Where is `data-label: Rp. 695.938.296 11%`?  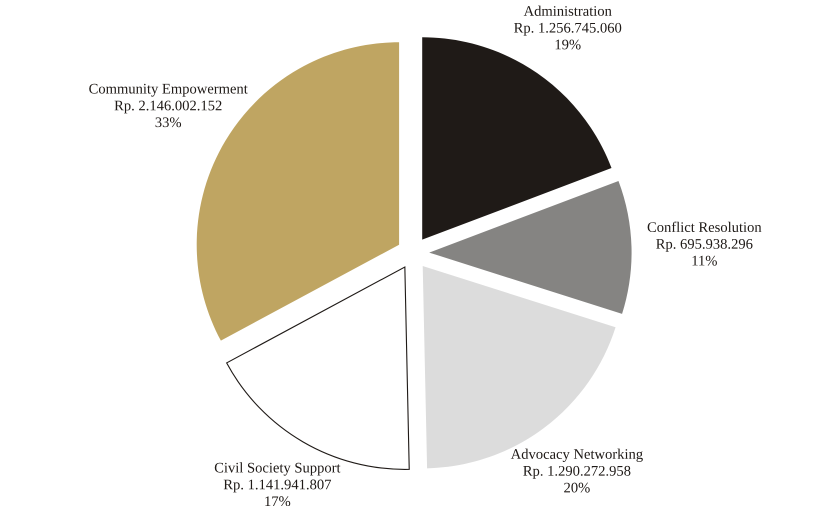 data-label: Rp. 695.938.296 11% is located at coordinates (704, 252).